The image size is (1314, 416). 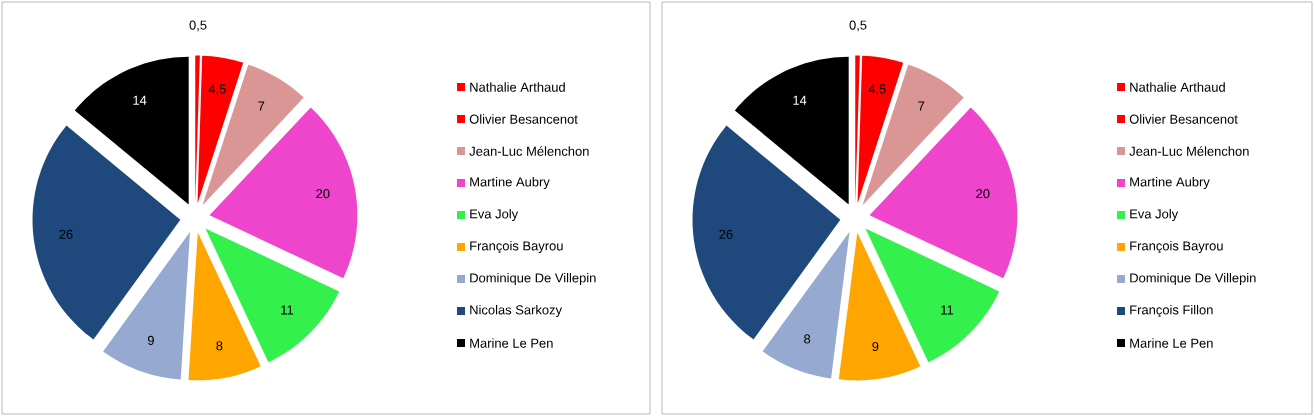 I want to click on legend-label: François Fillon, so click(x=1171, y=311).